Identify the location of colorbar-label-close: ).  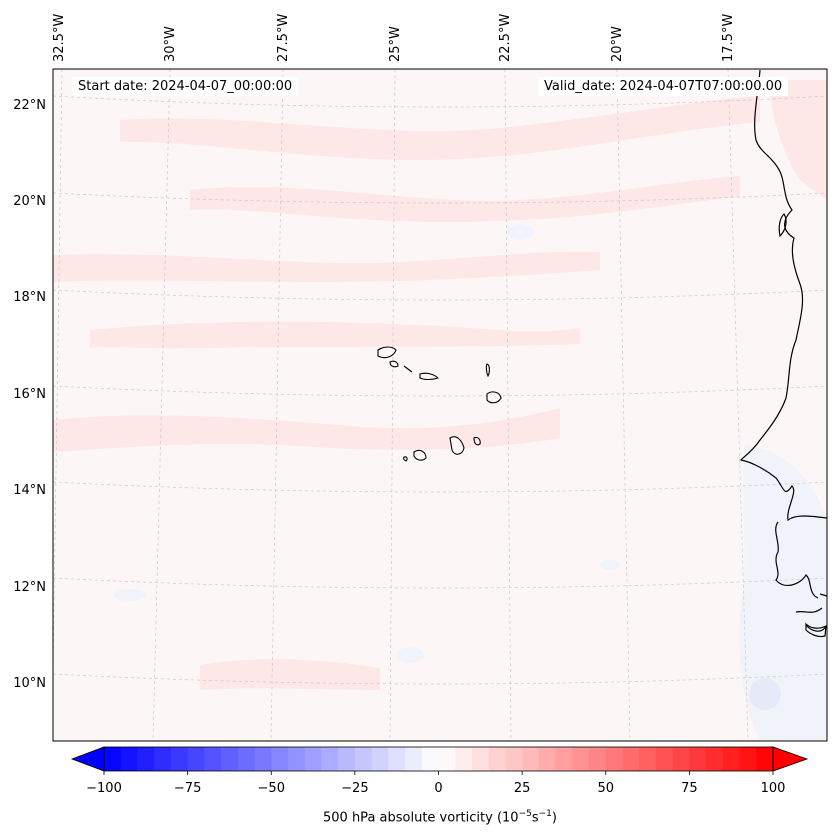
(554, 818).